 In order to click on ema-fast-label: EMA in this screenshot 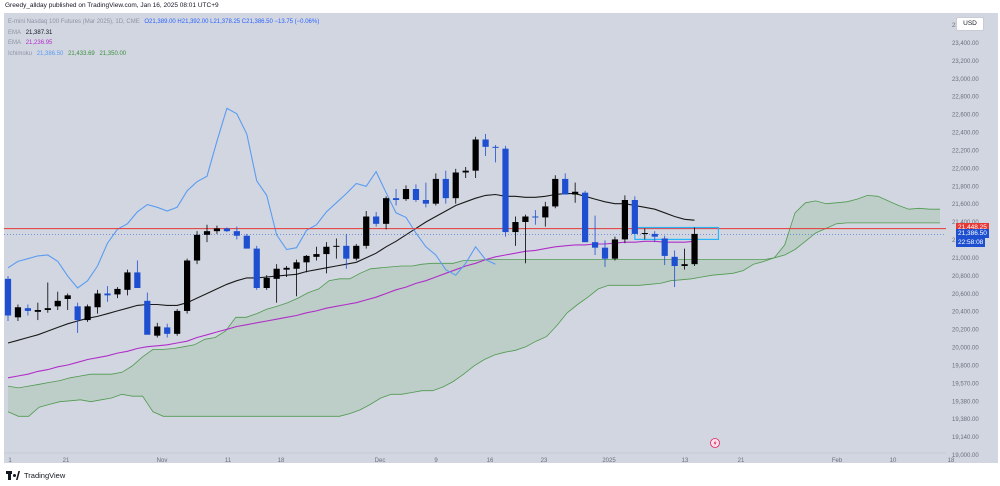, I will do `click(15, 32)`.